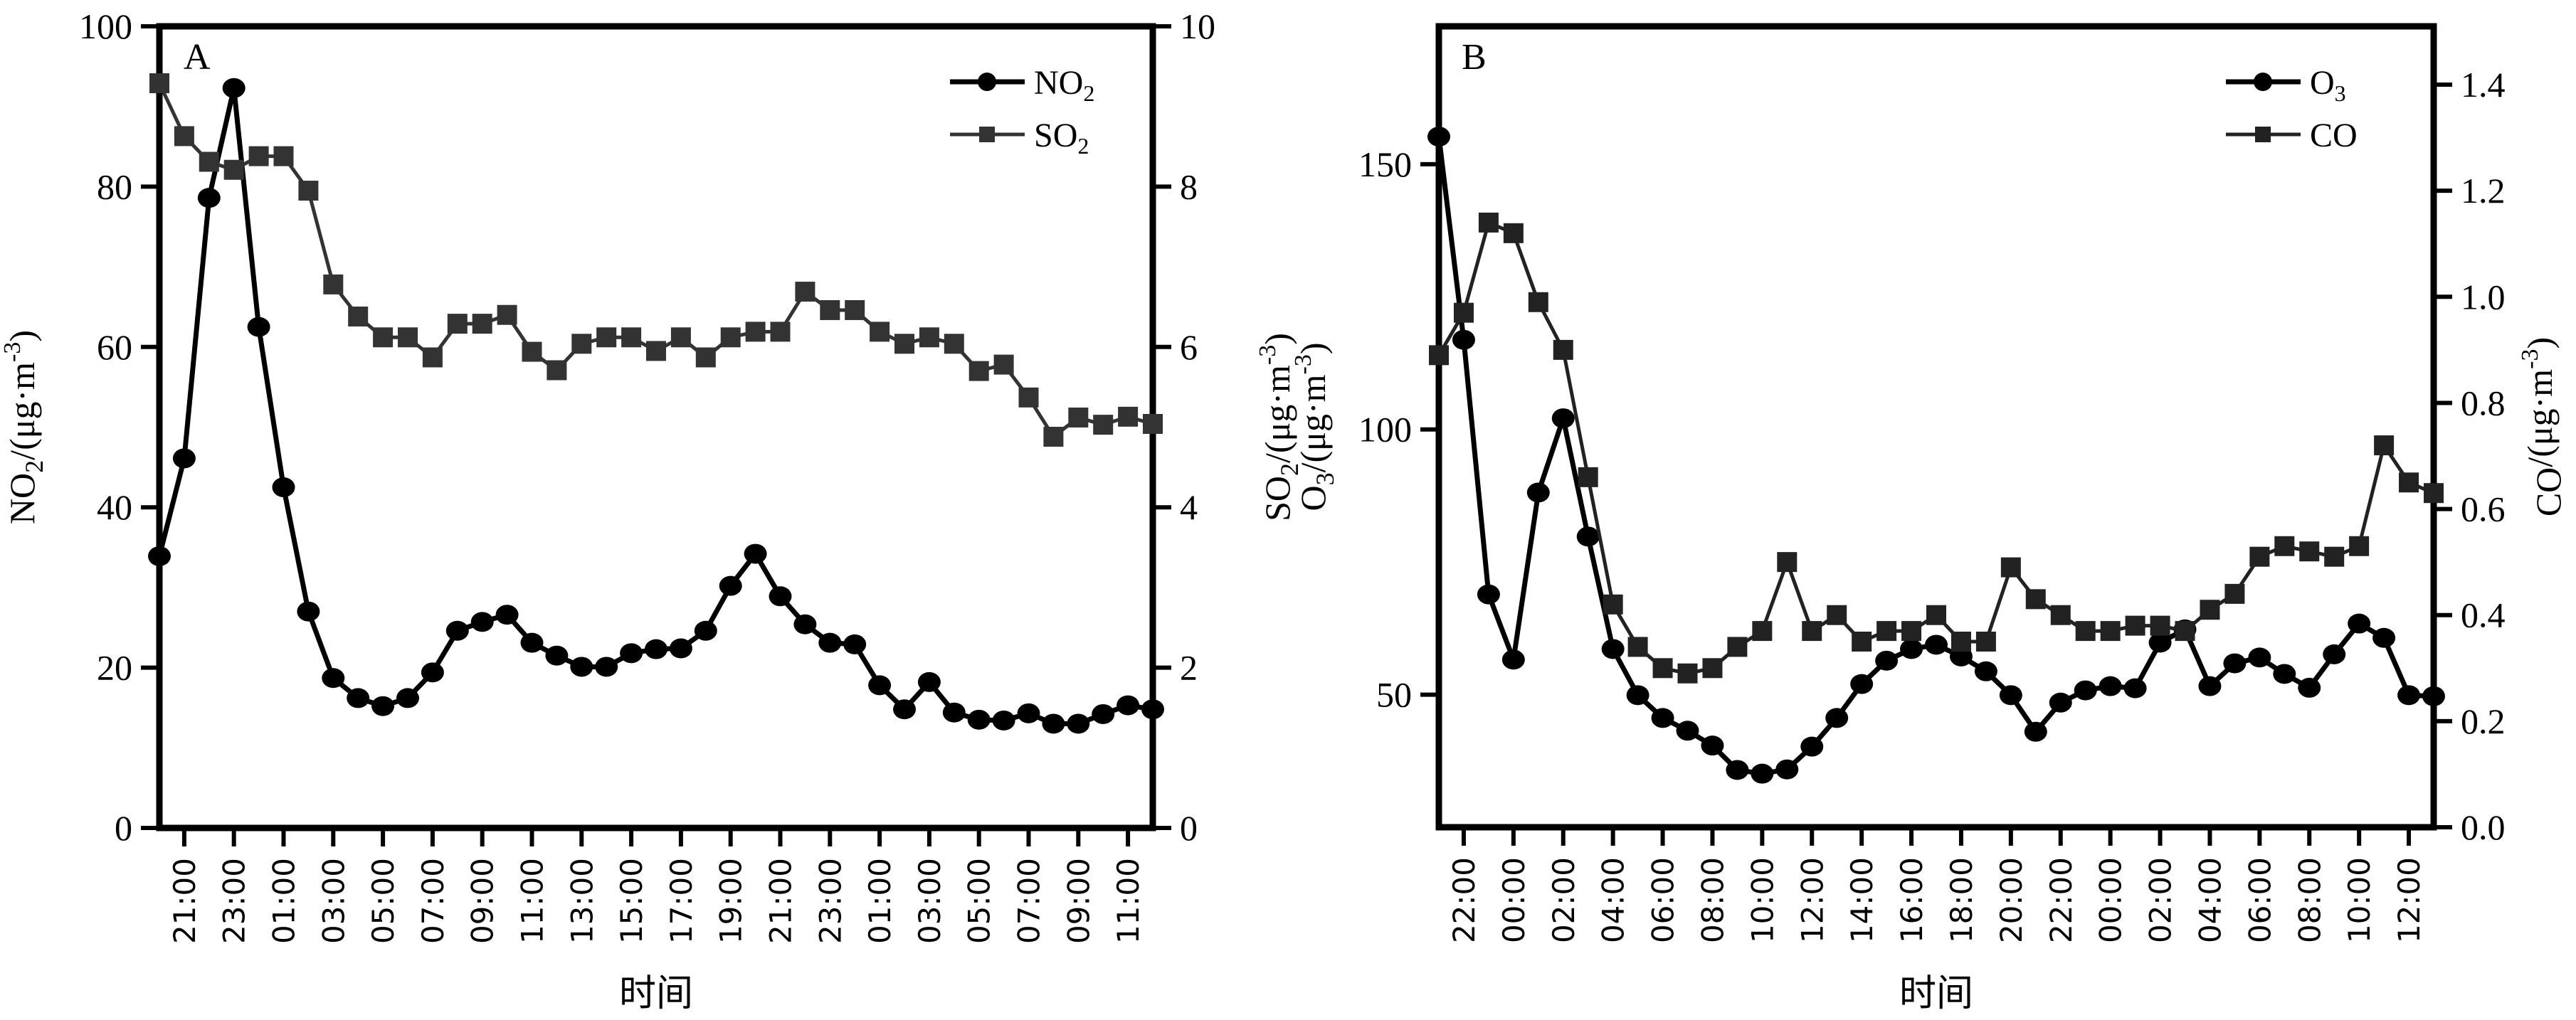  Describe the element at coordinates (2160, 900) in the screenshot. I see `x-axis-tick-label: 02:00` at that location.